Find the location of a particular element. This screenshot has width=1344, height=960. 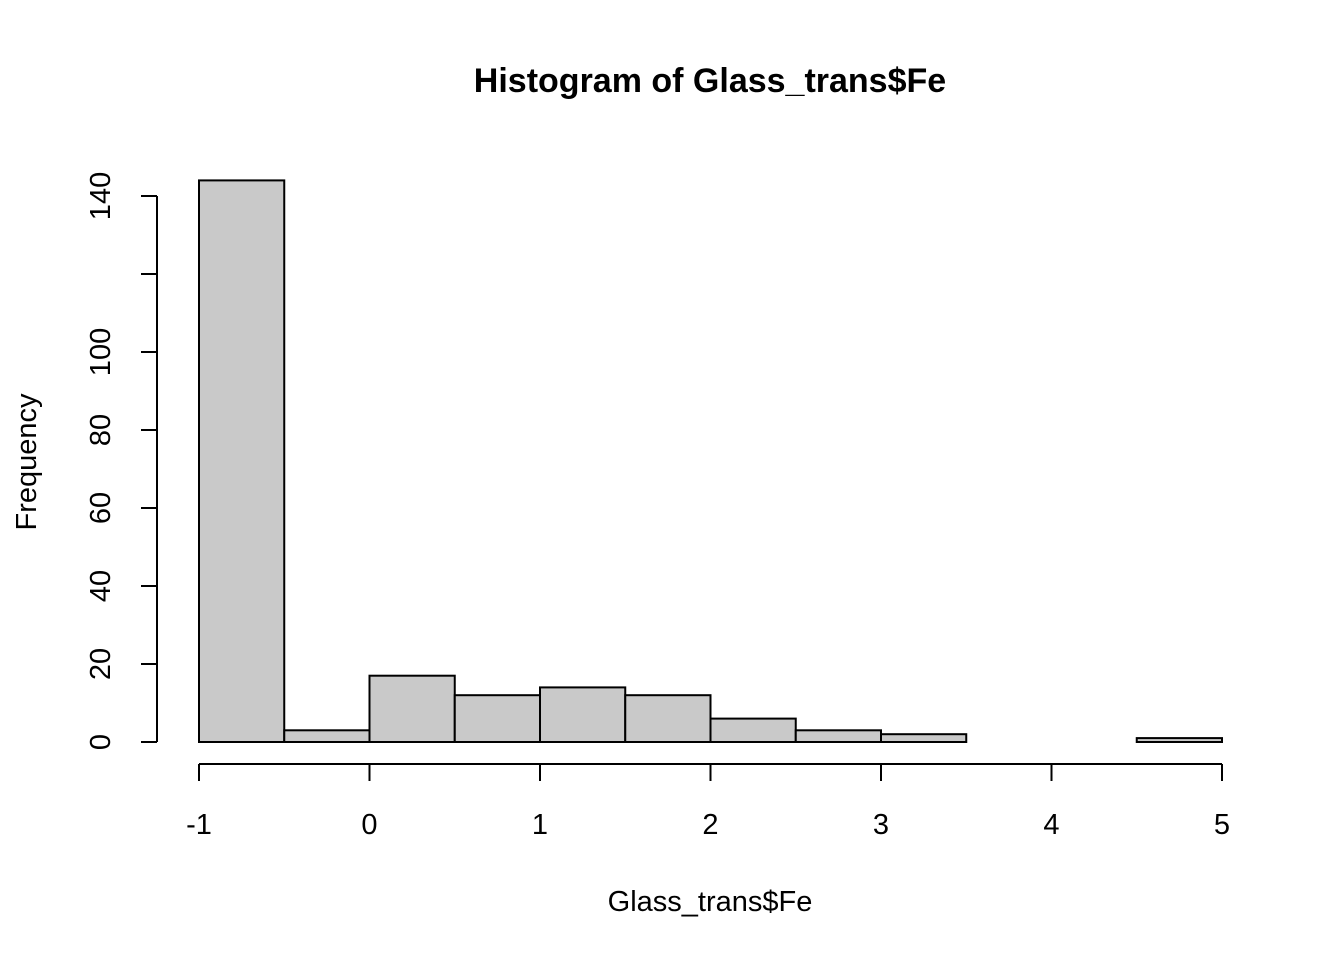

y-tick-label: 140 is located at coordinates (101, 196).